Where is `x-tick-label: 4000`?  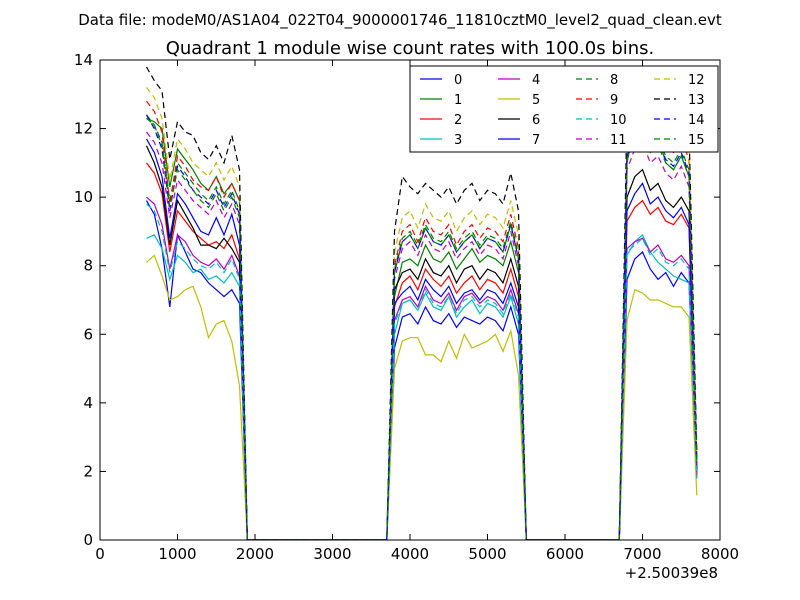
x-tick-label: 4000 is located at coordinates (410, 554).